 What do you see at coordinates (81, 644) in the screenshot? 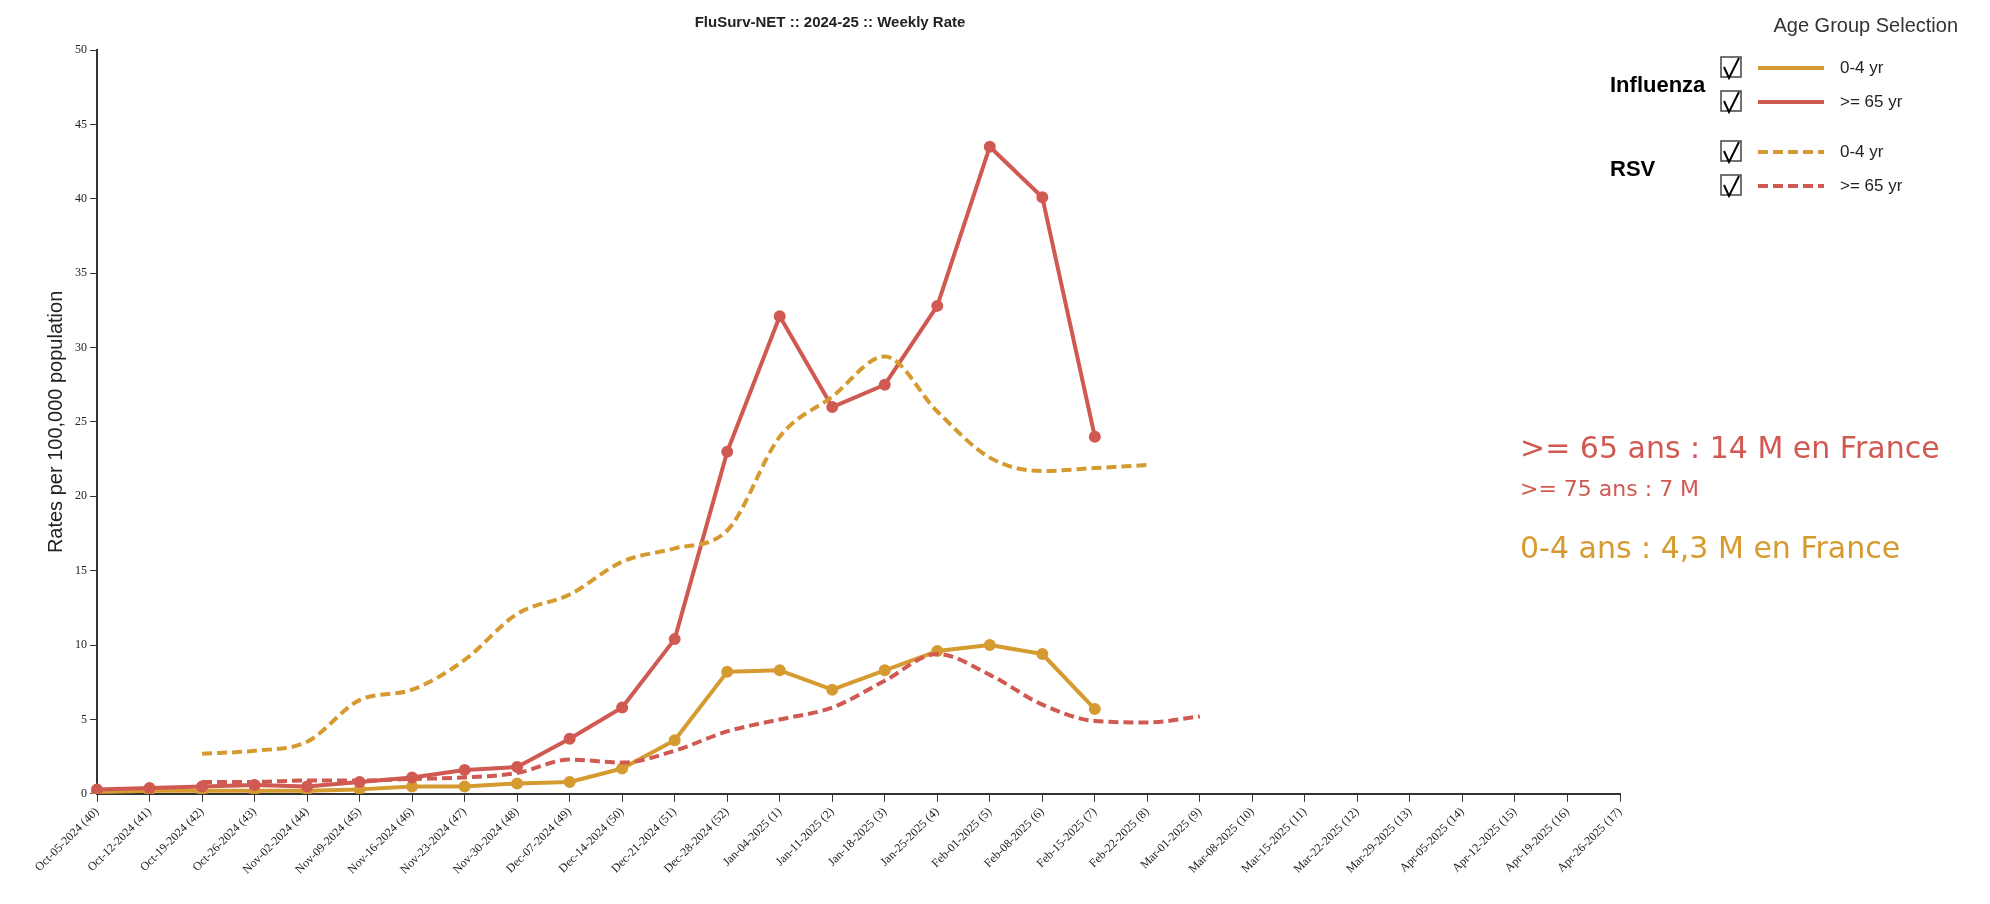
I see `y-tick-label: 10` at bounding box center [81, 644].